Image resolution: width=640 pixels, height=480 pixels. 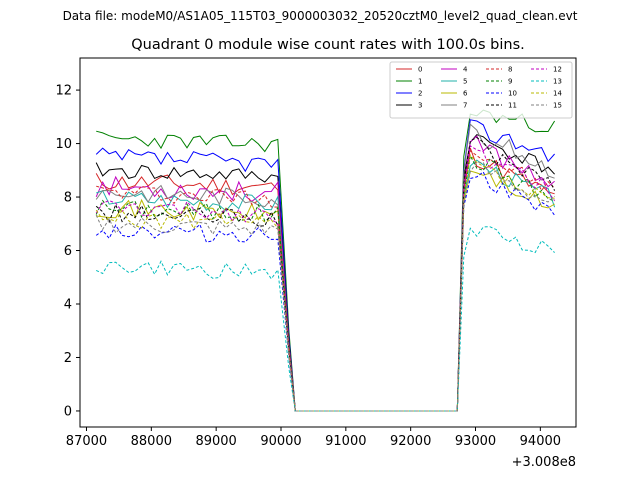 What do you see at coordinates (86, 441) in the screenshot?
I see `x-tick-label: 87000` at bounding box center [86, 441].